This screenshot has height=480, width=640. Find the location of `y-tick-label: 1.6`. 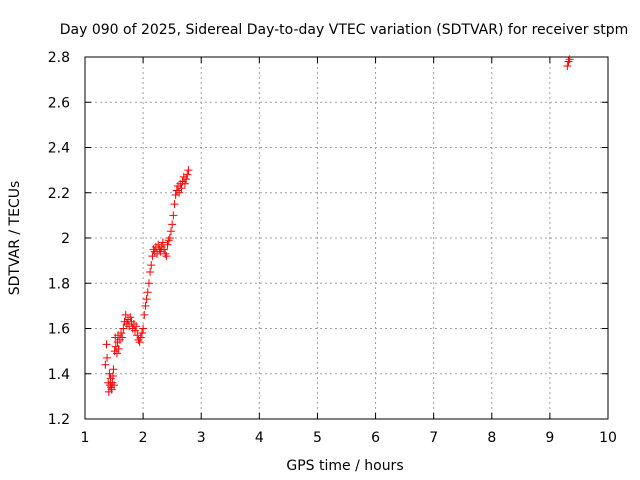

y-tick-label: 1.6 is located at coordinates (59, 330).